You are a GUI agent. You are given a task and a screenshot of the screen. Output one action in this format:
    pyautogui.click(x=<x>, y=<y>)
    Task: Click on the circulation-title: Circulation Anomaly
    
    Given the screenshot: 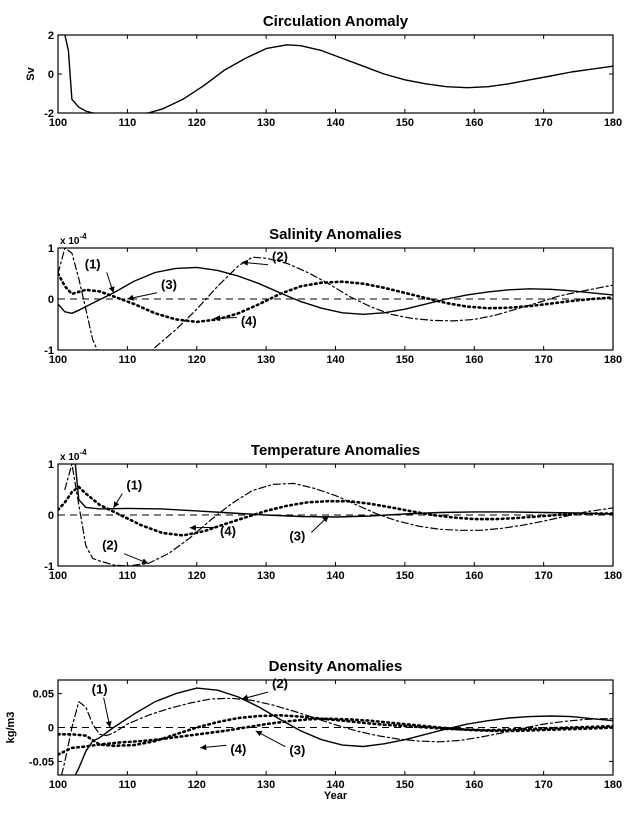 What is the action you would take?
    pyautogui.click(x=336, y=21)
    